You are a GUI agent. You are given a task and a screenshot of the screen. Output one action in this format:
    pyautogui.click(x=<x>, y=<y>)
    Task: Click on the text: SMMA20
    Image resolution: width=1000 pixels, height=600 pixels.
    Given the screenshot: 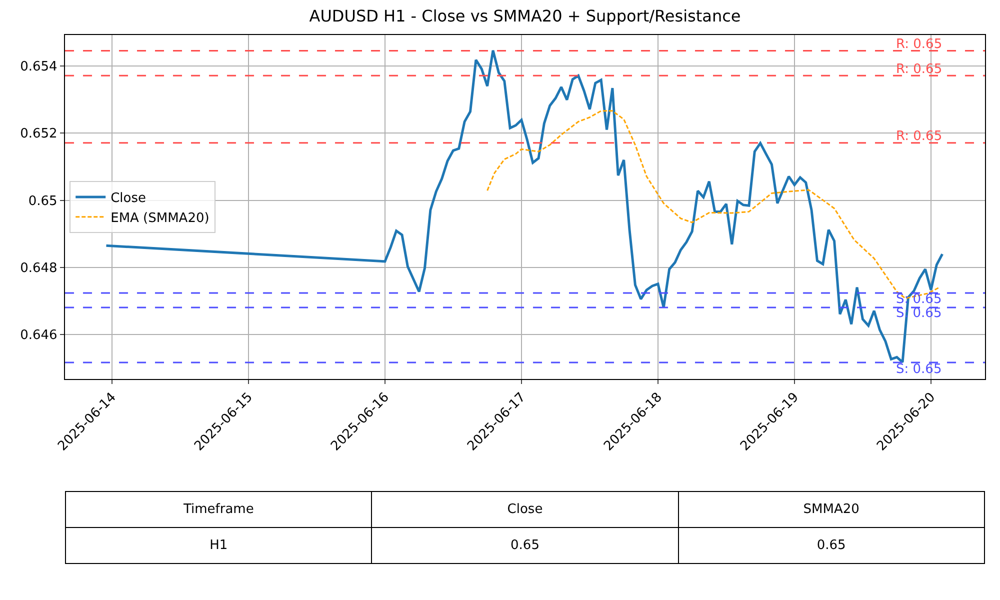 What is the action you would take?
    pyautogui.click(x=831, y=510)
    